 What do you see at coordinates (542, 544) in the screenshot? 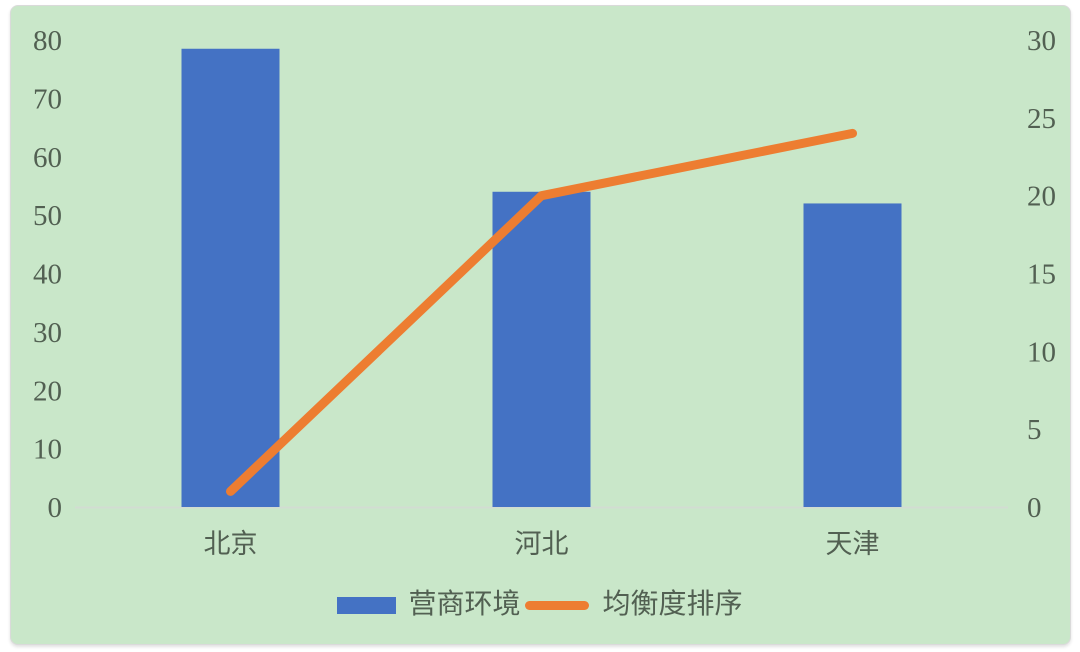
I see `x-axis-category-label: 河北` at bounding box center [542, 544].